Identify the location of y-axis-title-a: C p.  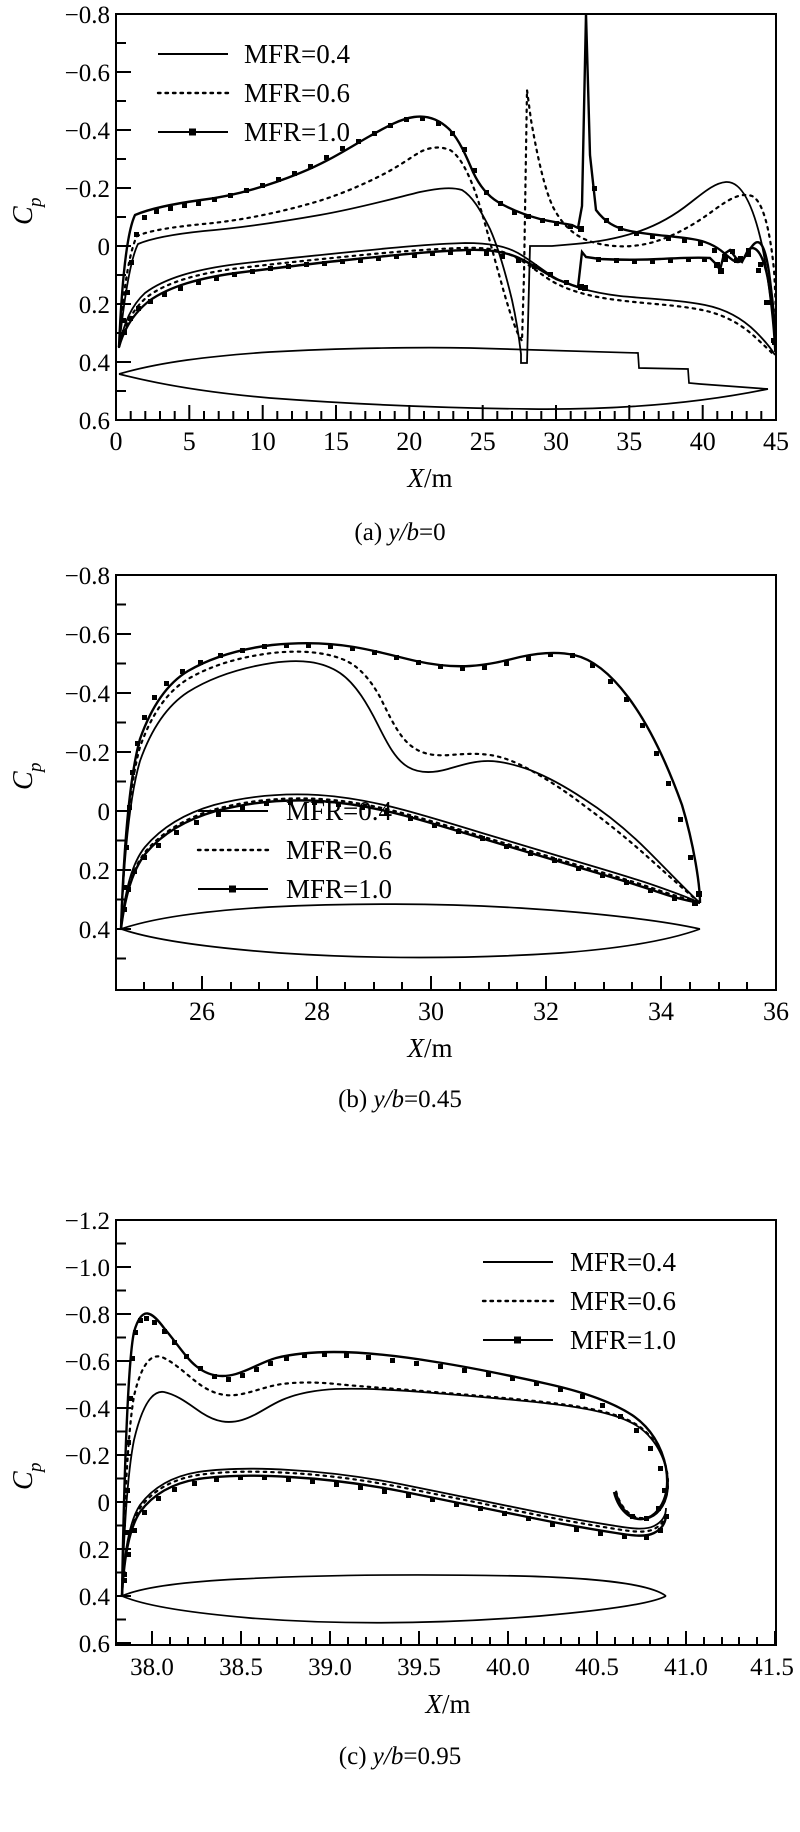
(27, 212).